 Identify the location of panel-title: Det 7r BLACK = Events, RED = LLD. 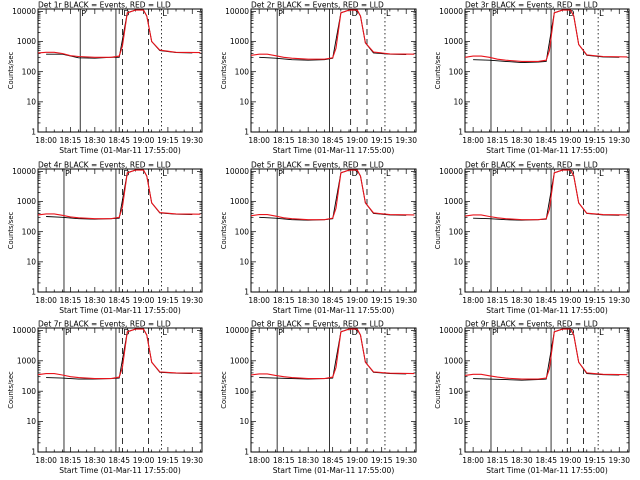
(104, 324).